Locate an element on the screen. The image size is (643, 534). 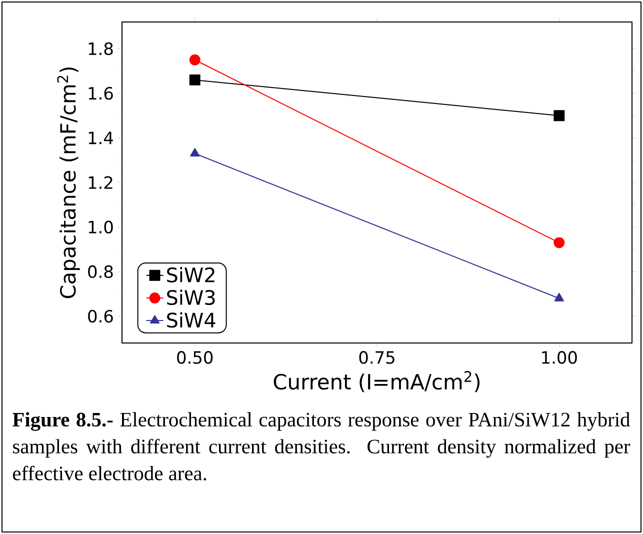
y-tick-label: 1.2 is located at coordinates (100, 182).